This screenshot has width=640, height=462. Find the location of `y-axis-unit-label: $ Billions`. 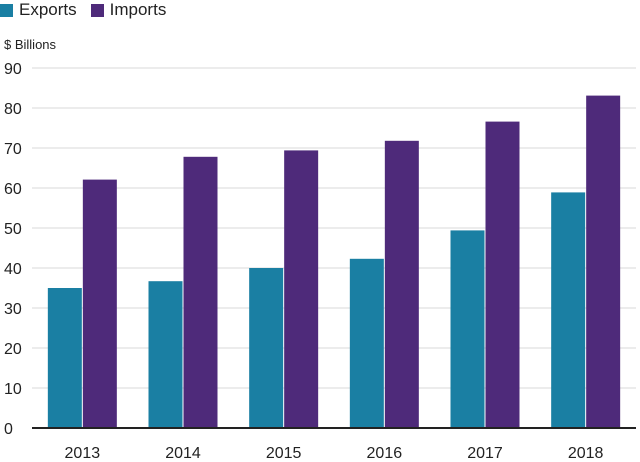

y-axis-unit-label: $ Billions is located at coordinates (30, 44).